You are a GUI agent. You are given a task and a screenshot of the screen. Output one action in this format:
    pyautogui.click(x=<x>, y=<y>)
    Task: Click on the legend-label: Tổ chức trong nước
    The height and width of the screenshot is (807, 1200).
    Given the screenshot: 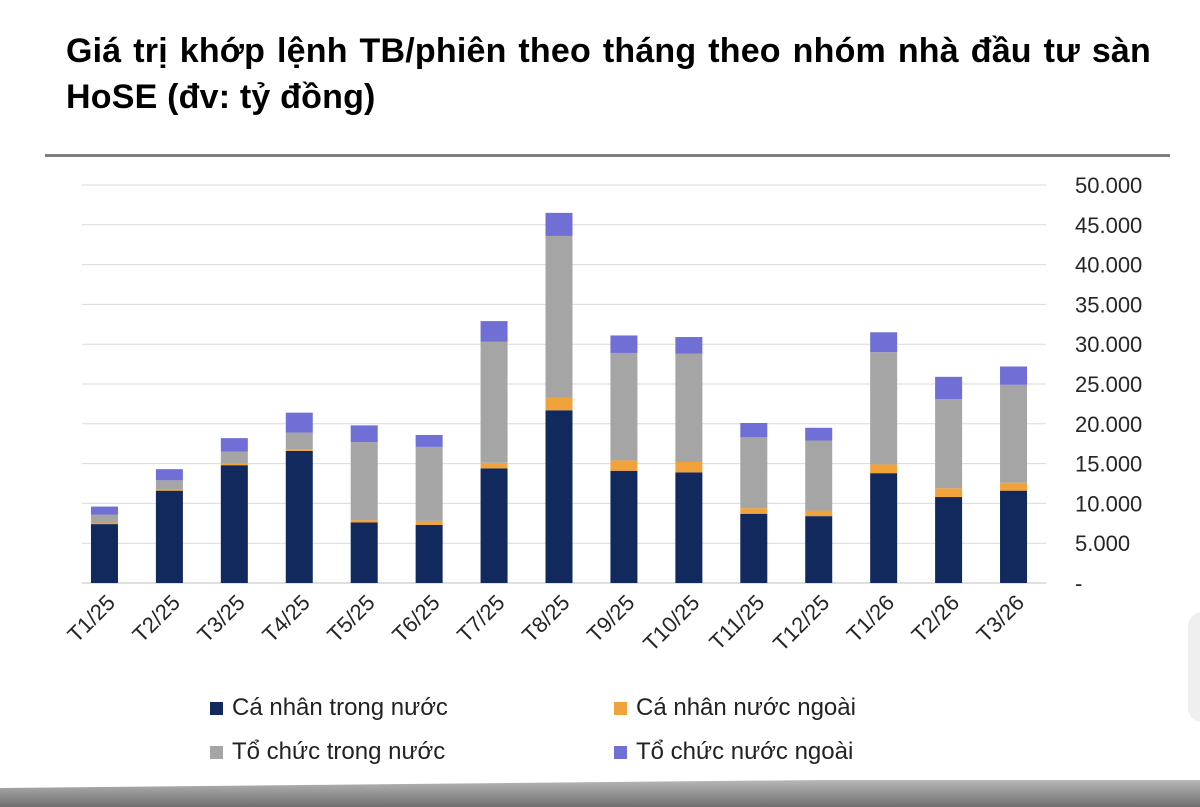 What is the action you would take?
    pyautogui.click(x=339, y=751)
    